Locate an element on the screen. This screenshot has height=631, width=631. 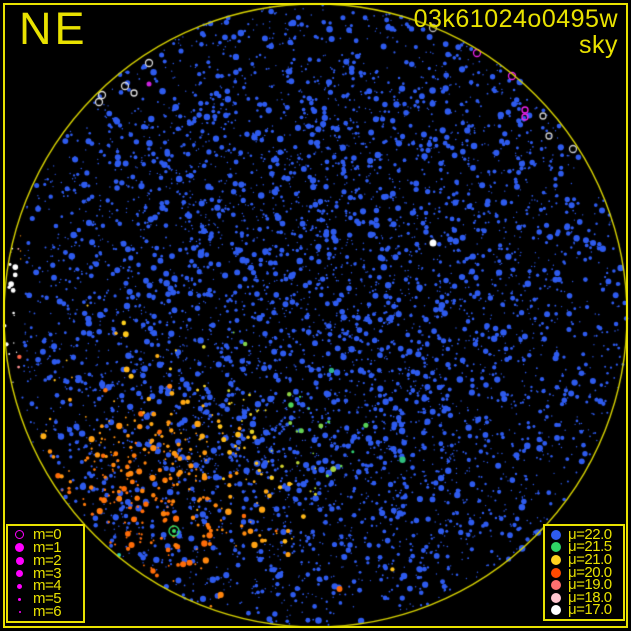
mu-19-marker-icon is located at coordinates (555, 585).